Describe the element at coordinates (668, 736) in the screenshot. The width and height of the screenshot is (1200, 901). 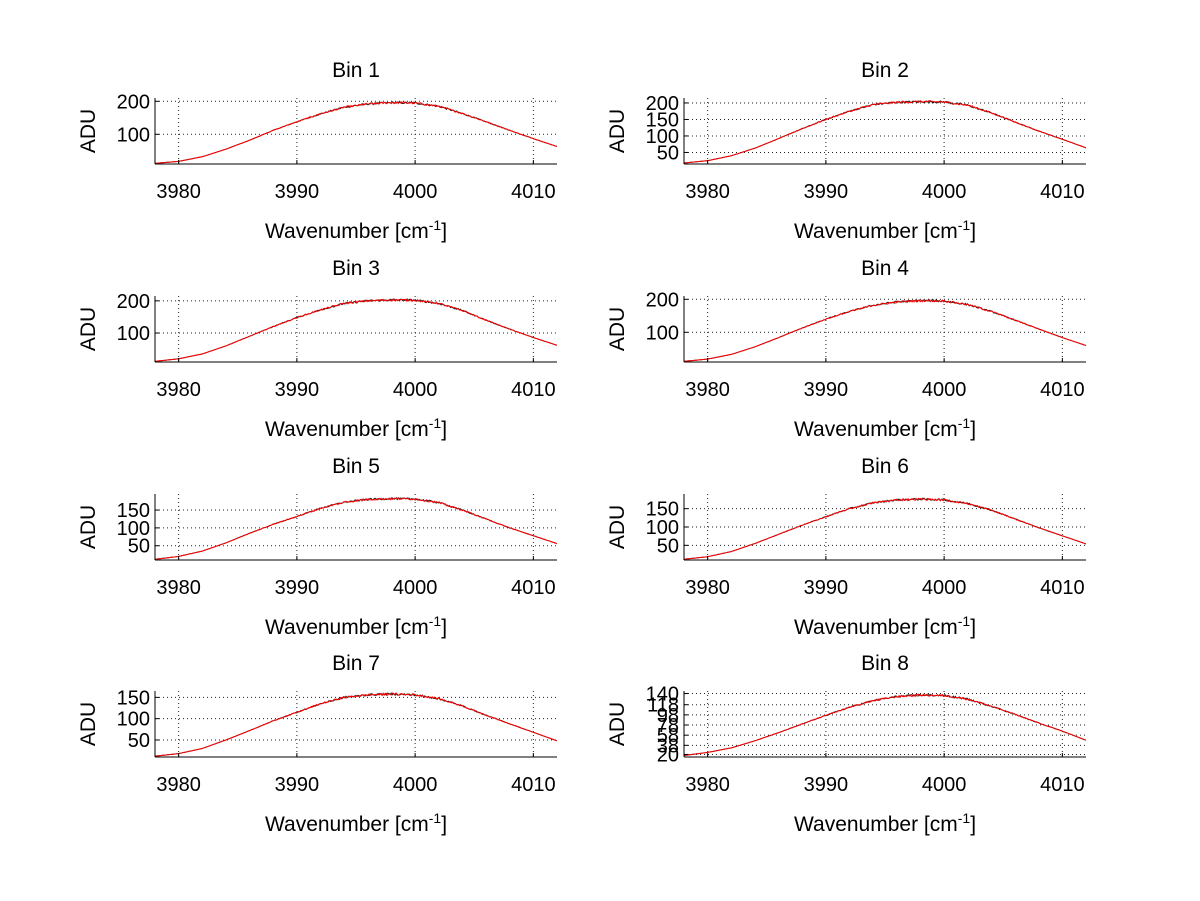
I see `y-tick-label: 58` at that location.